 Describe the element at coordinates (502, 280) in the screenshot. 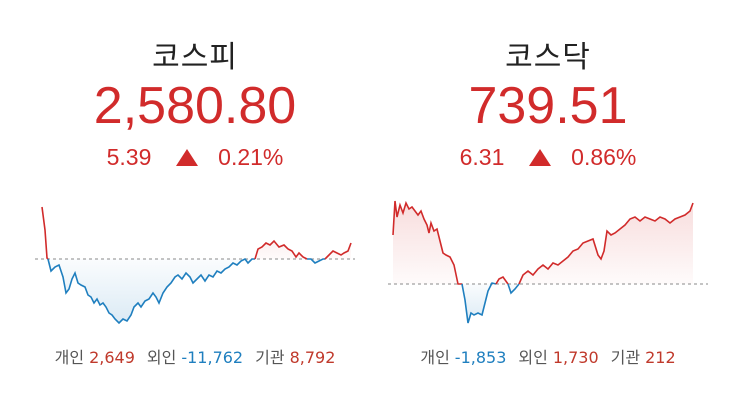

I see `chart-line-mid` at that location.